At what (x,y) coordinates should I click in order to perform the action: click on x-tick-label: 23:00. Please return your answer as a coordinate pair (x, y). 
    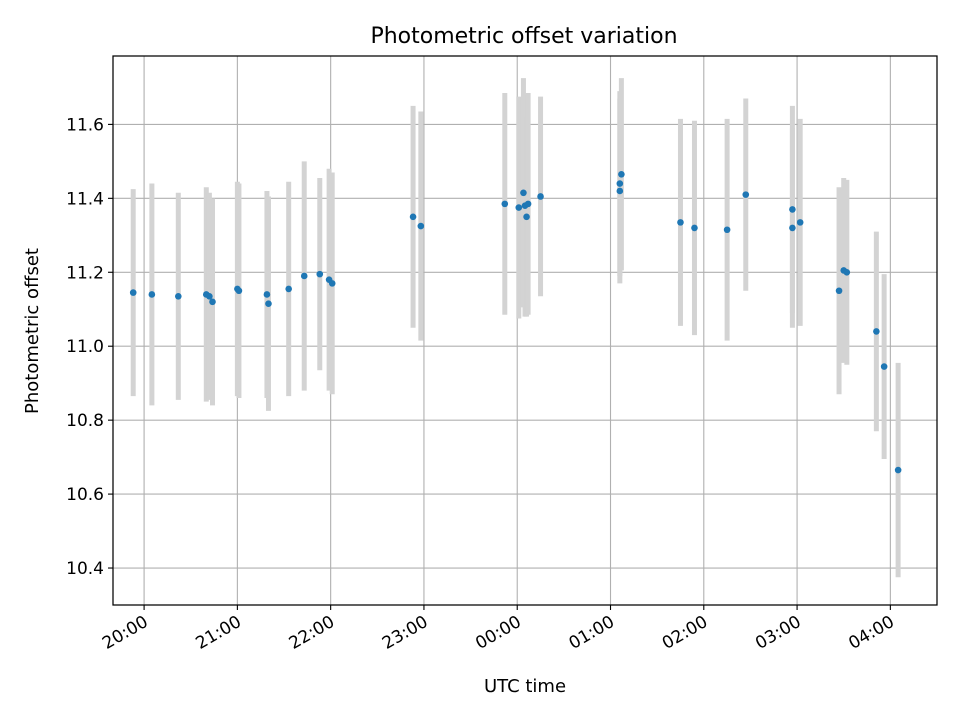
    Looking at the image, I should click on (405, 633).